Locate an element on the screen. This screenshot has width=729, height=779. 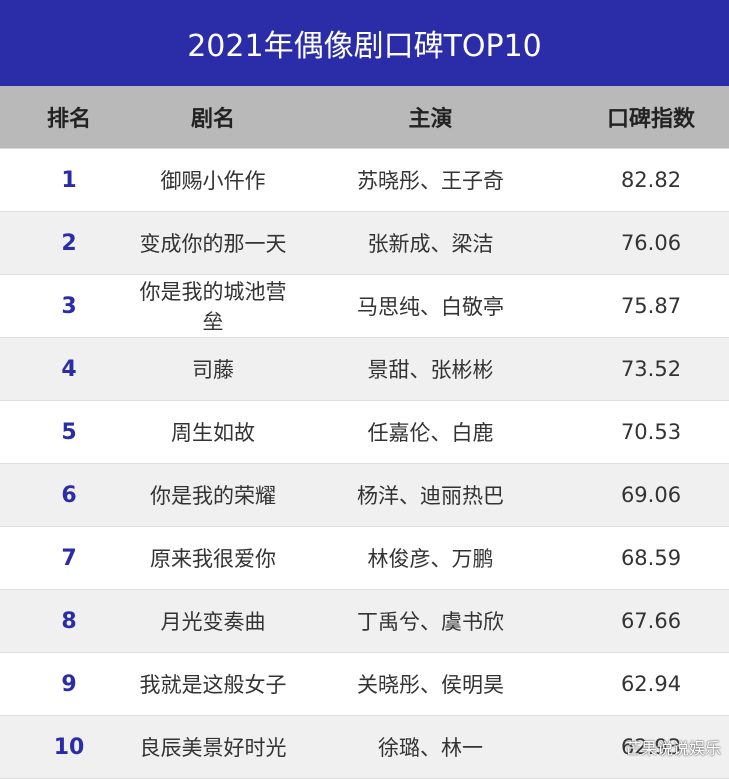
cast-cell: 苏晓彤、王子奇 is located at coordinates (430, 181).